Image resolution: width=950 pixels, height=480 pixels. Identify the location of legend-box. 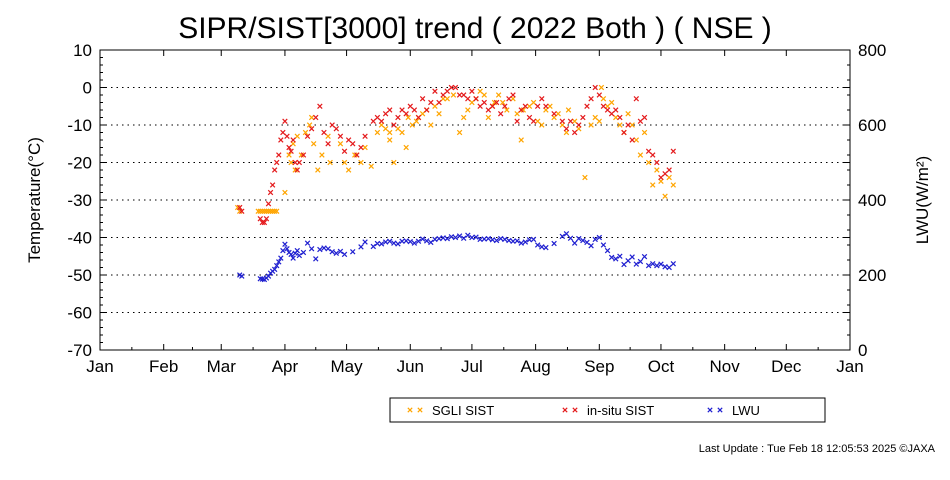
(607, 410).